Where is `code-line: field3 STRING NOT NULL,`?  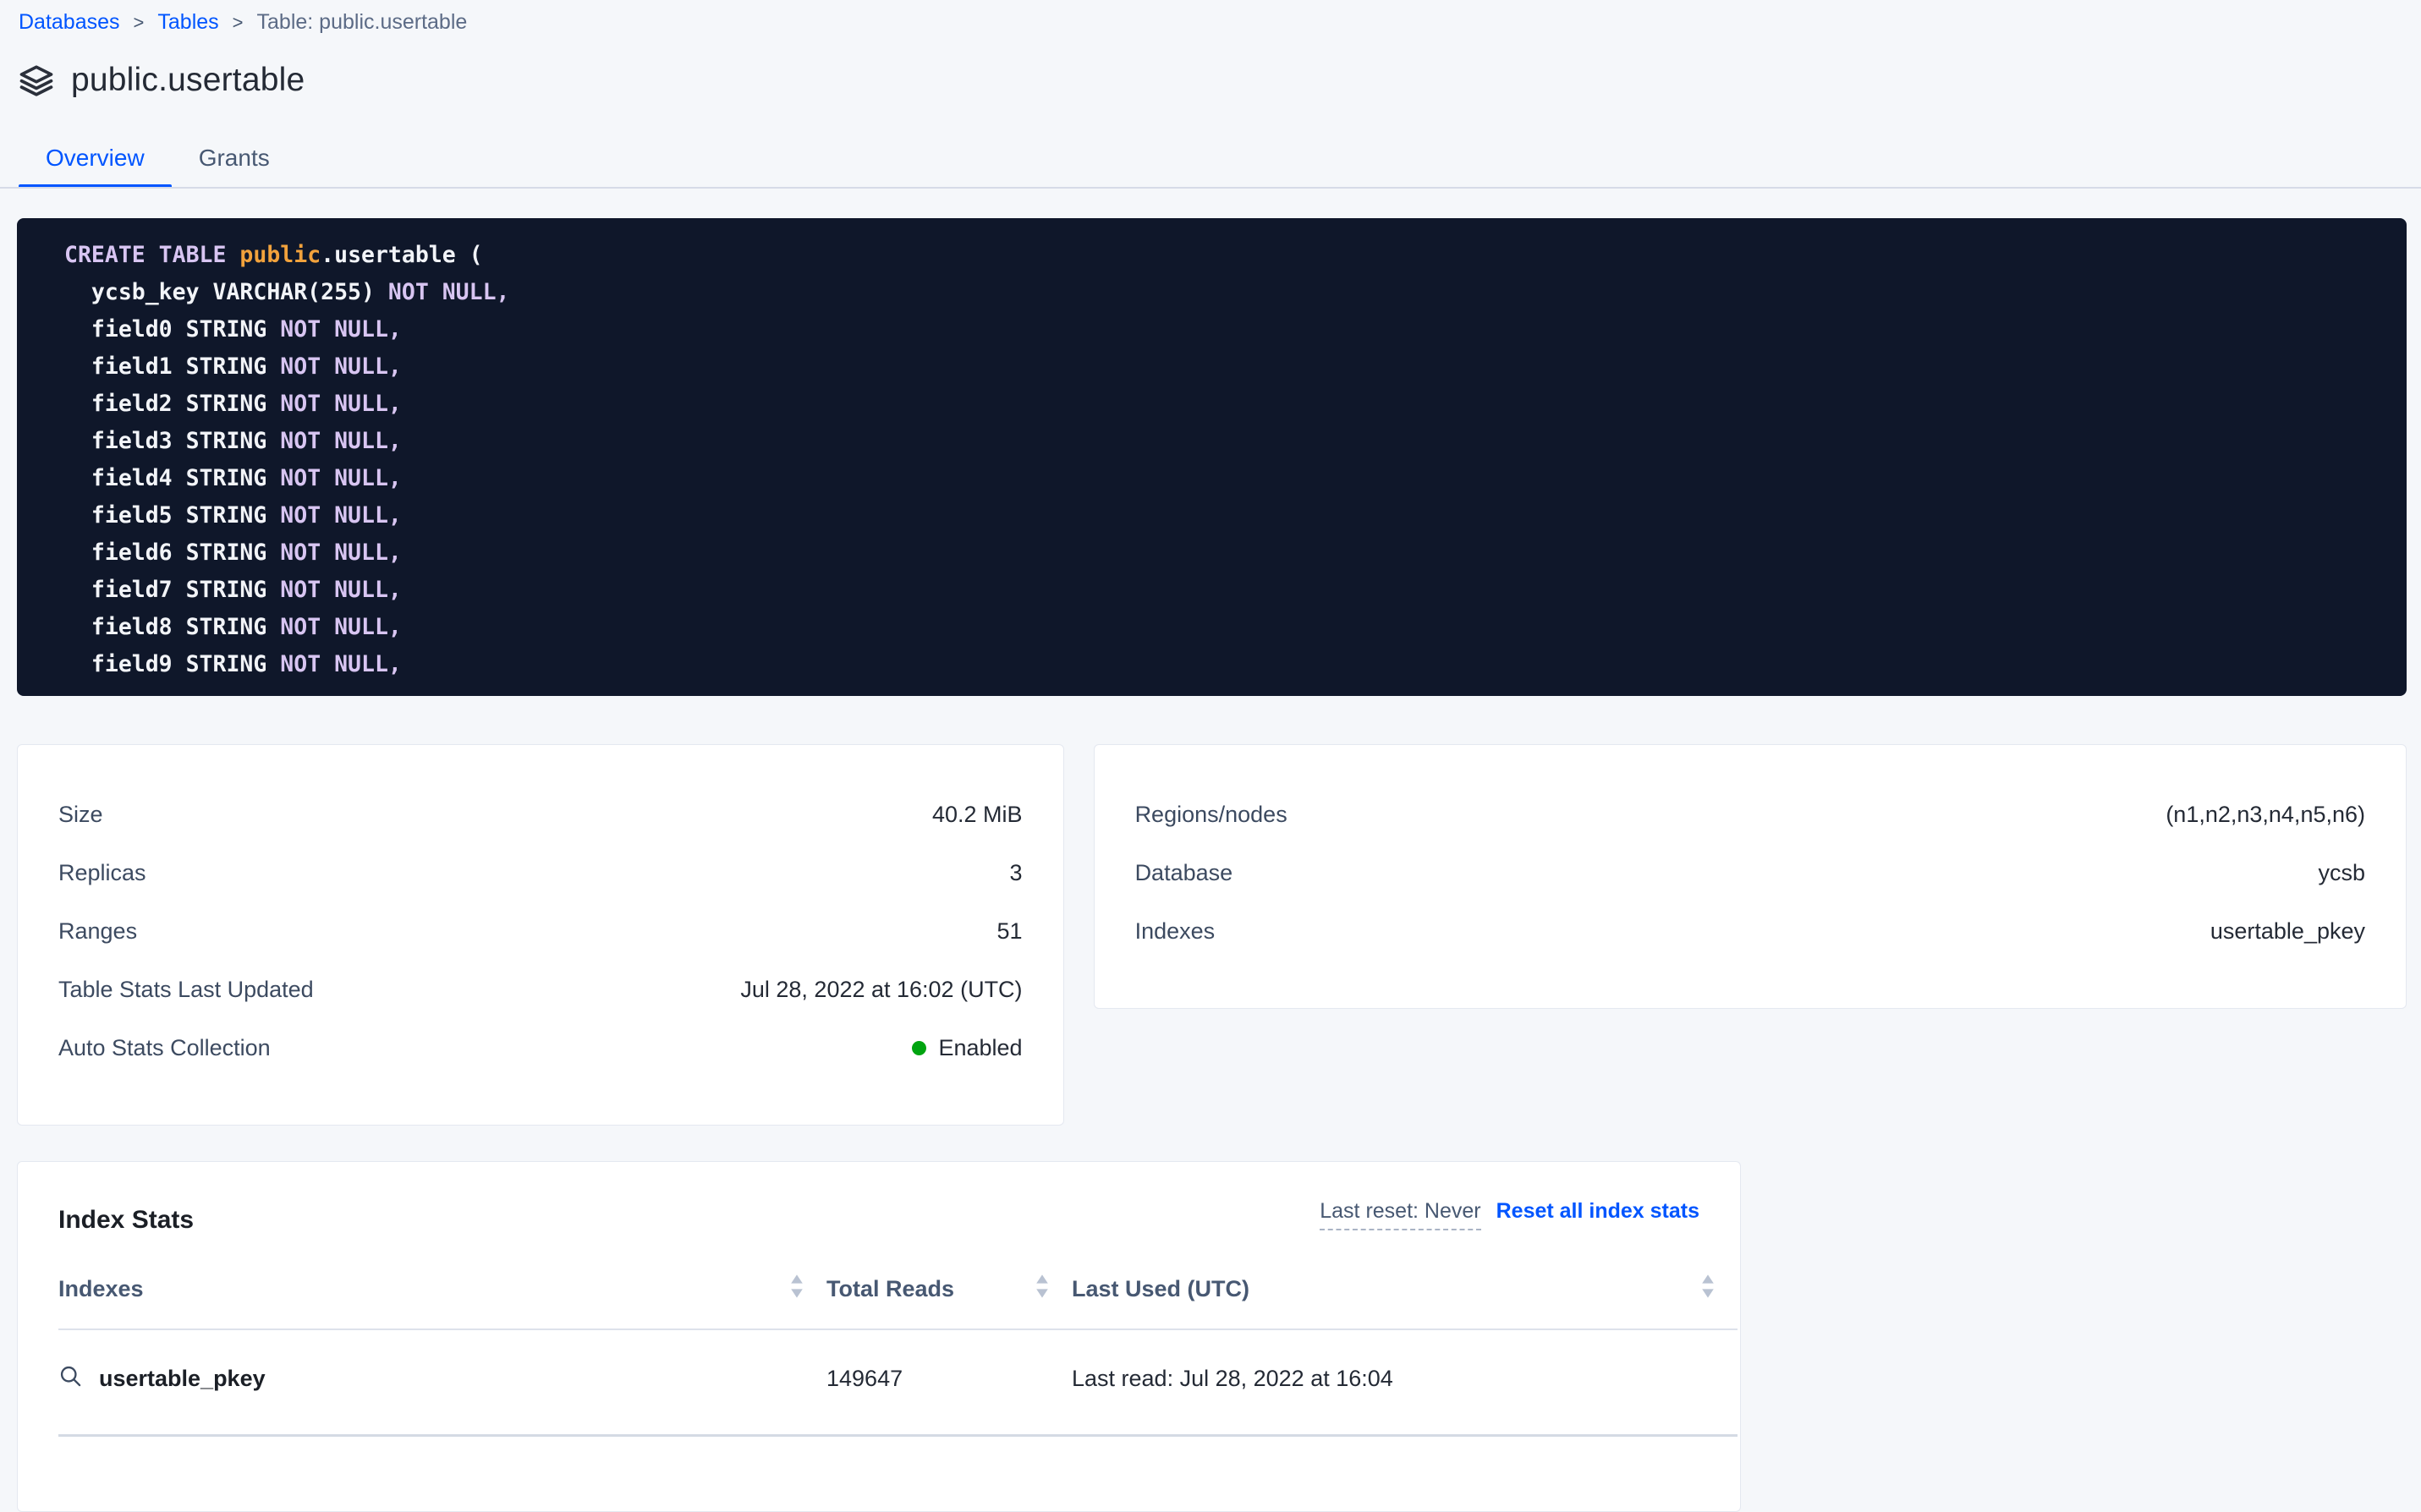 code-line: field3 STRING NOT NULL, is located at coordinates (1212, 442).